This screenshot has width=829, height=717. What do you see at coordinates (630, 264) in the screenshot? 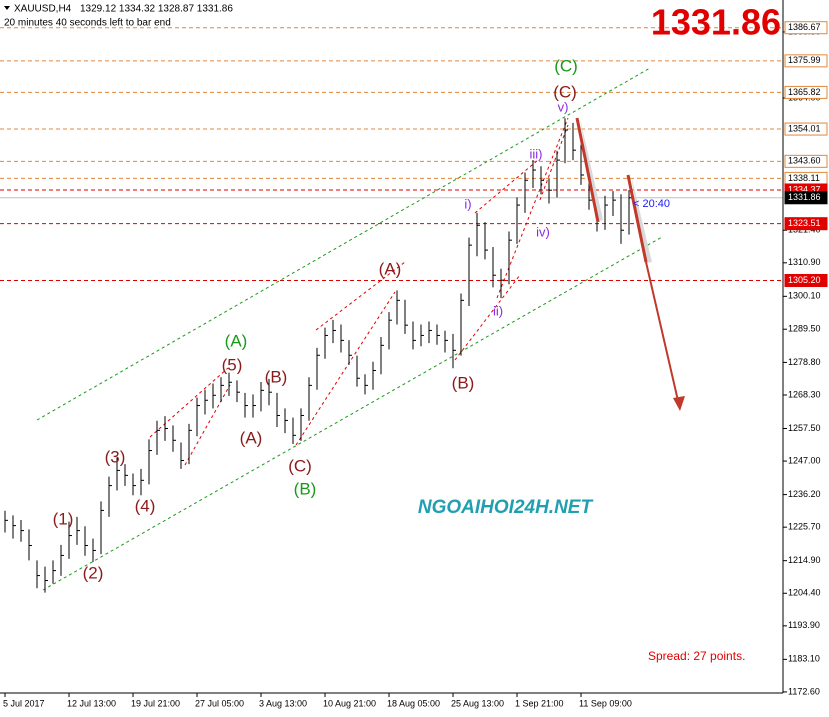
I see `arrows` at bounding box center [630, 264].